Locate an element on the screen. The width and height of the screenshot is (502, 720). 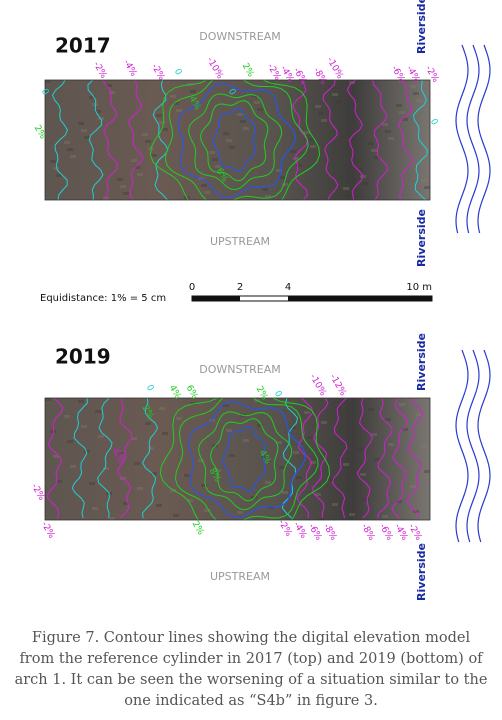
scale-tick-label: 0 is located at coordinates (192, 287).